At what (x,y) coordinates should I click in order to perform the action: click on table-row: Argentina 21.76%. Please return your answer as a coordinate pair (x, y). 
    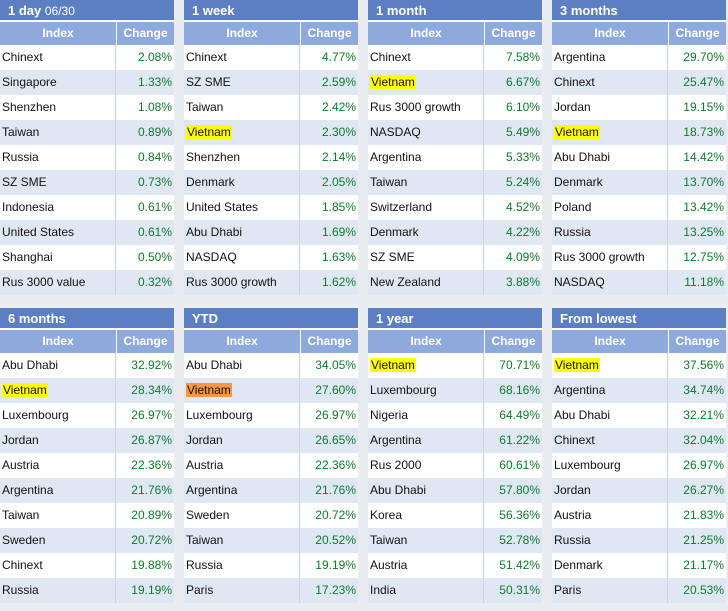
    Looking at the image, I should click on (271, 490).